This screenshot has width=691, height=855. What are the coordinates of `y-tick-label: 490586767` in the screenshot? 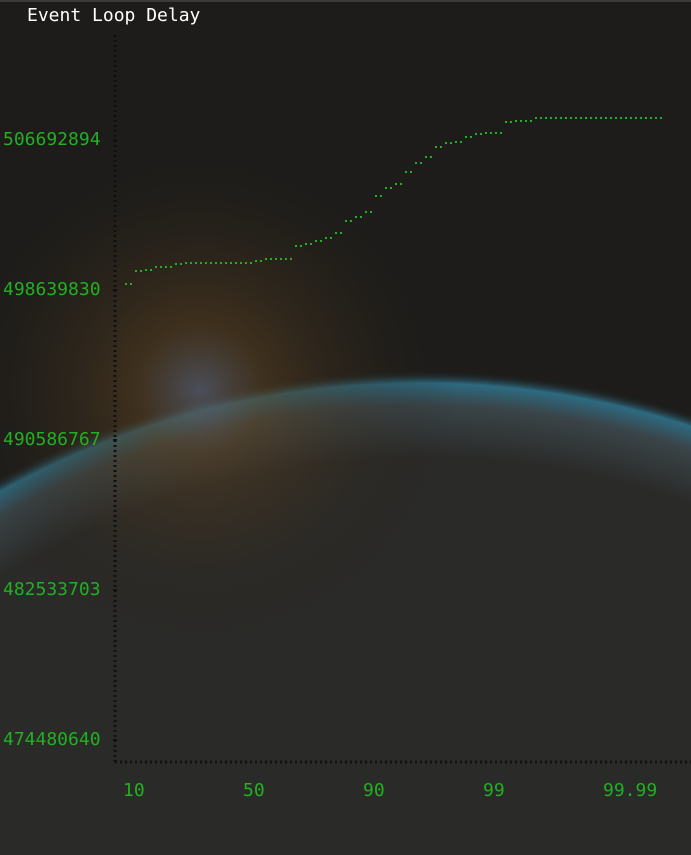 It's located at (52, 439).